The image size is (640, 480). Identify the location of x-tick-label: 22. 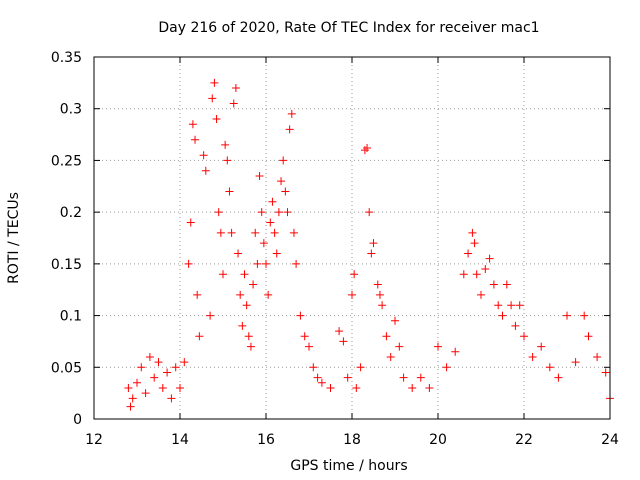
(524, 440).